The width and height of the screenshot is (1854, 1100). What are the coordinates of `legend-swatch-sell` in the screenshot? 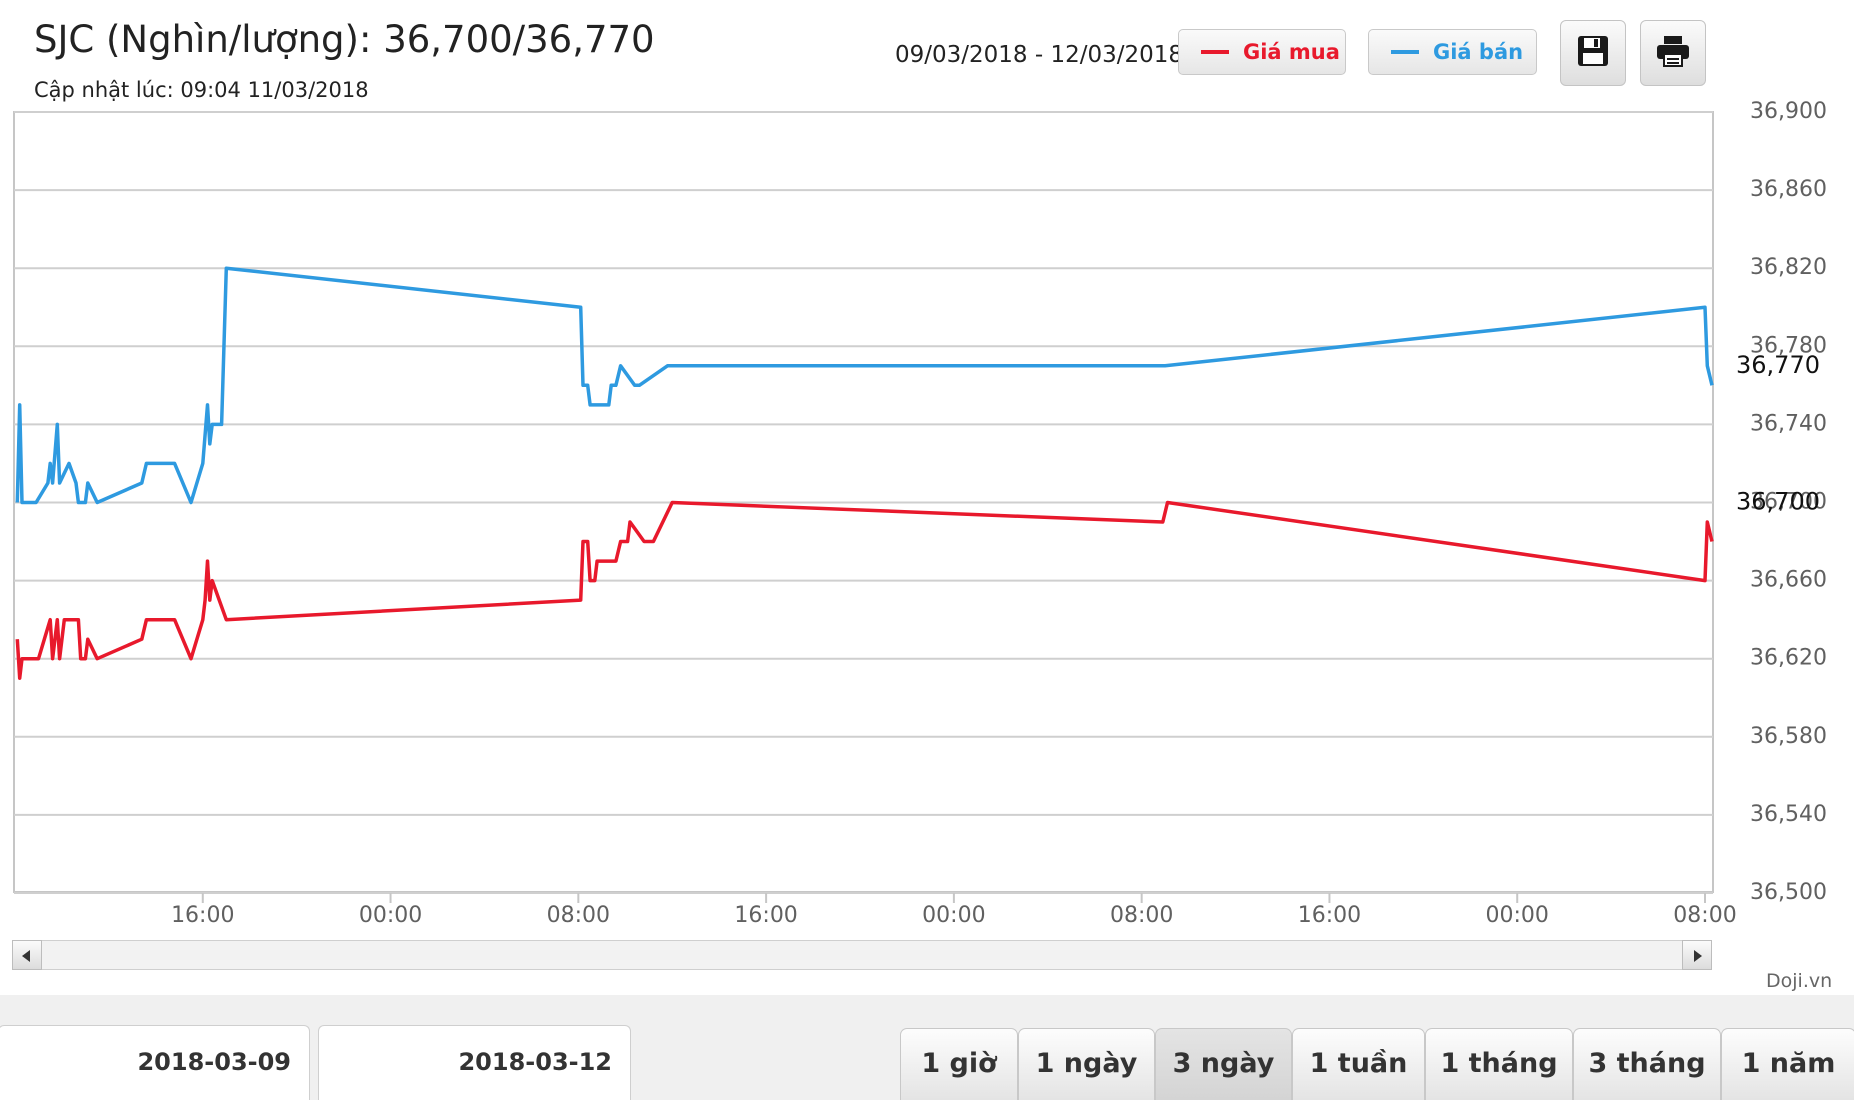 It's located at (1405, 52).